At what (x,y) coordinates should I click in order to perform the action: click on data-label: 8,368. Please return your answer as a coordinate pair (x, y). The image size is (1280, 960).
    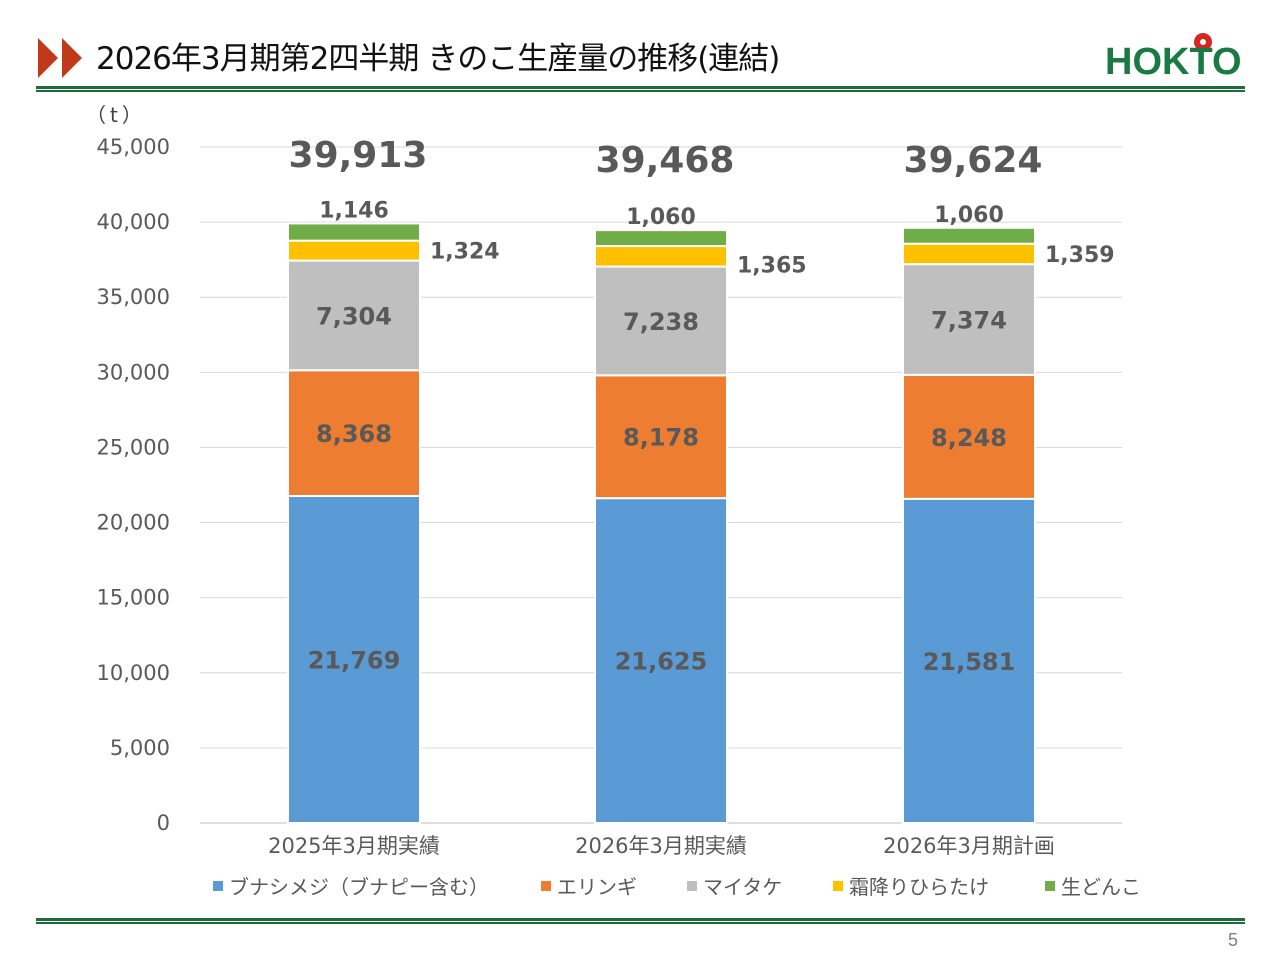
    Looking at the image, I should click on (354, 434).